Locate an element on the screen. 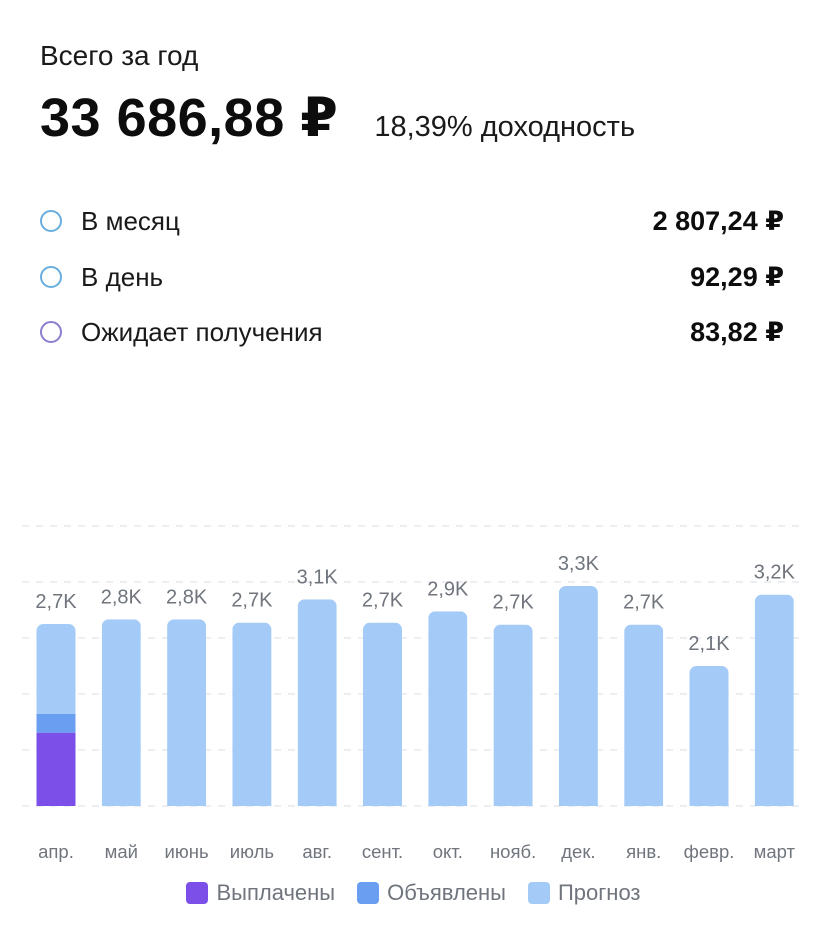 This screenshot has height=944, width=827. x-tick-label: янв. is located at coordinates (643, 851).